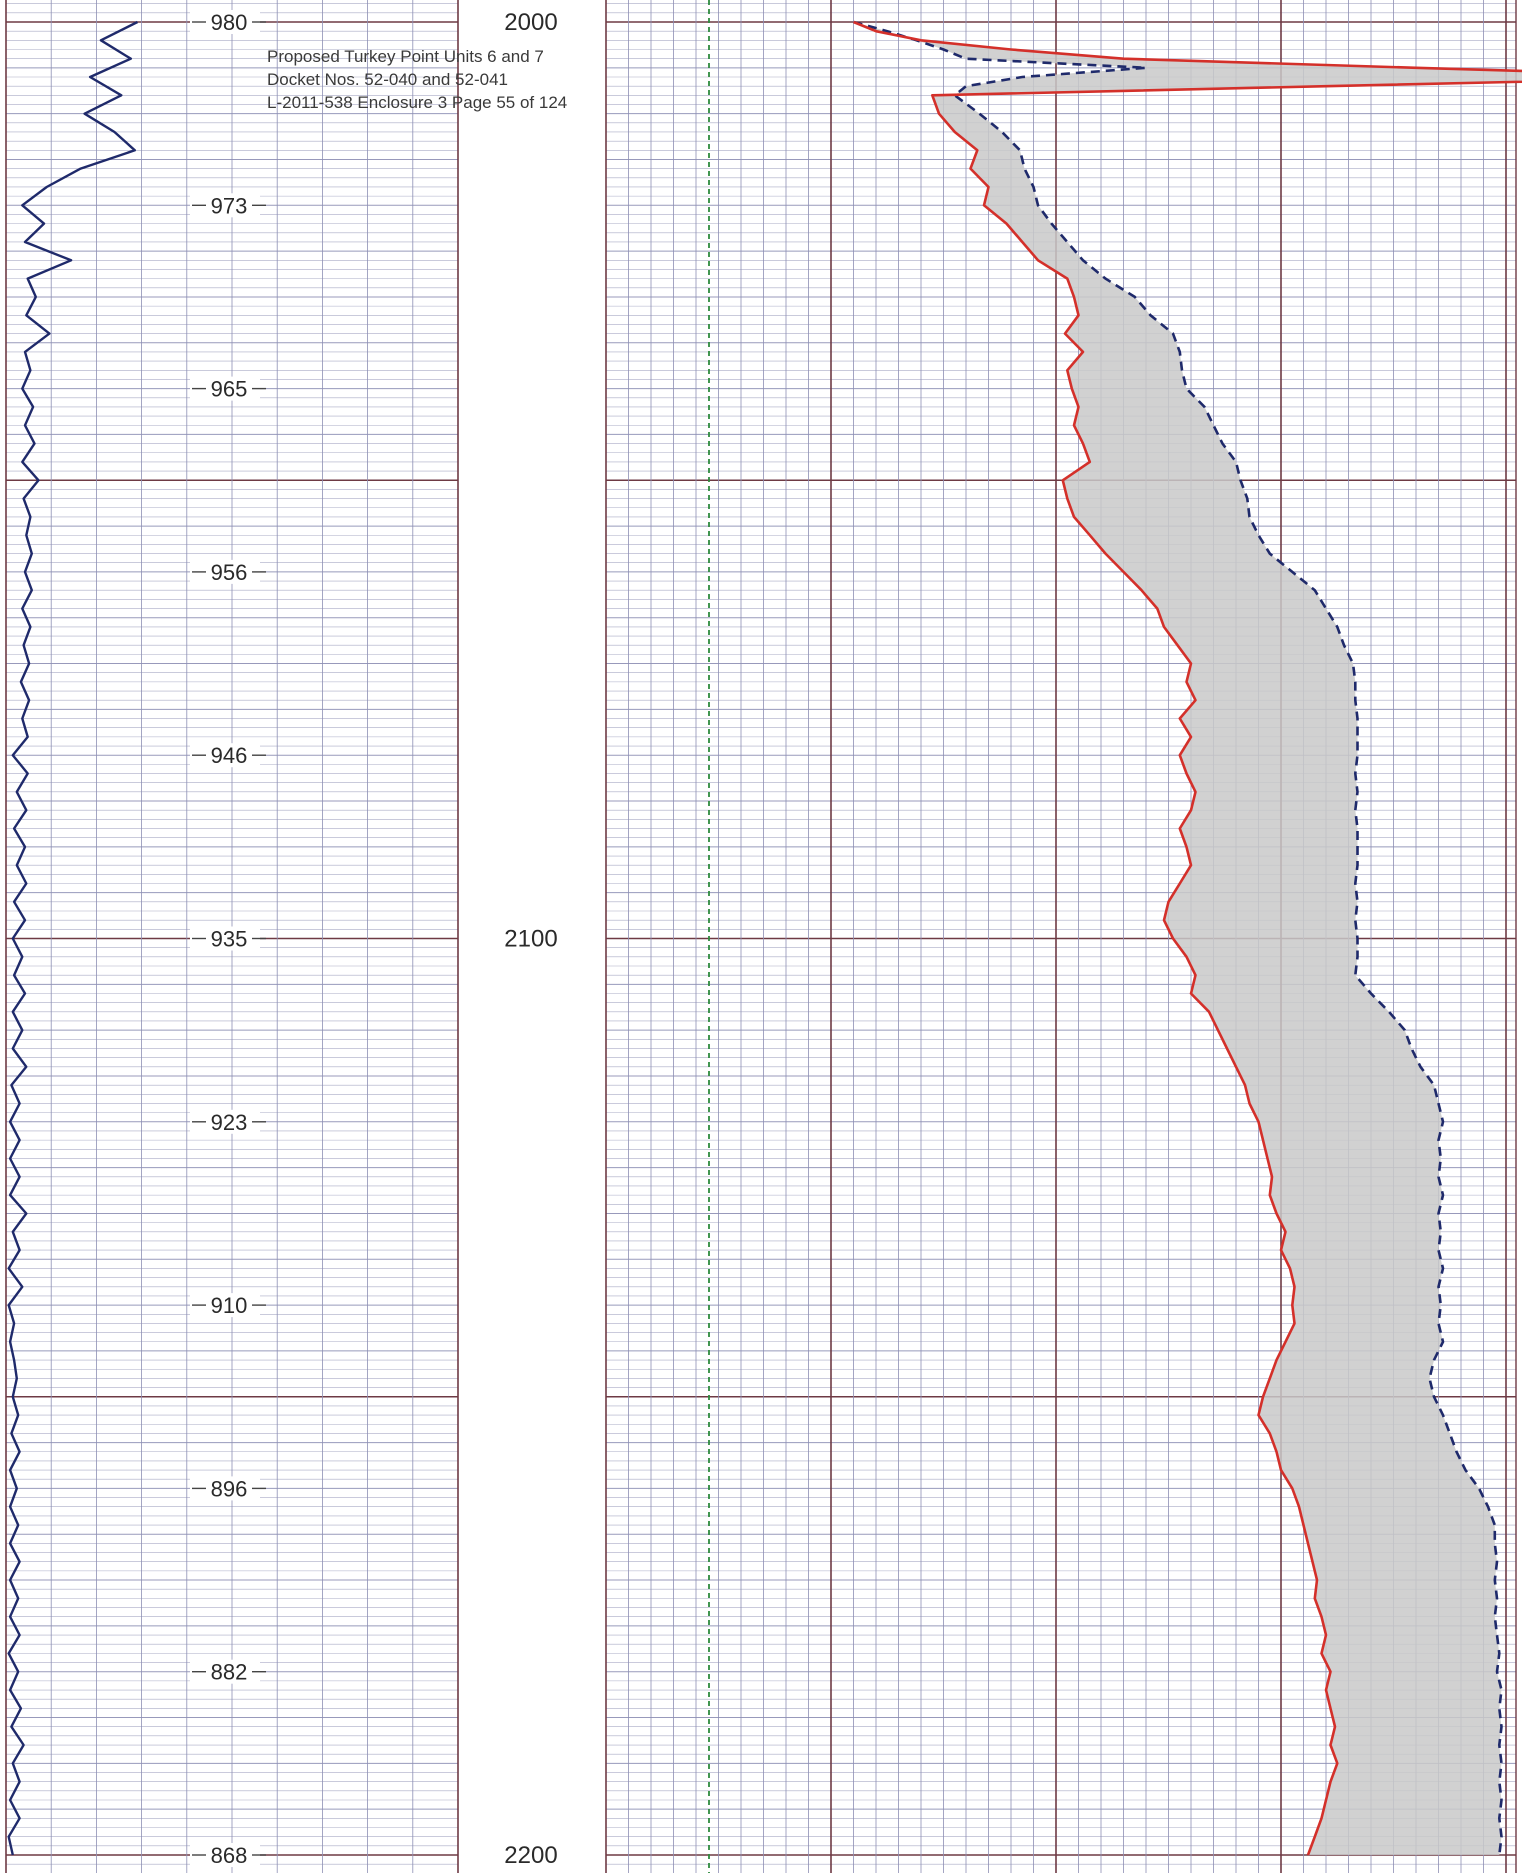 The width and height of the screenshot is (1522, 1873). Describe the element at coordinates (530, 1855) in the screenshot. I see `depth-label: 2200` at that location.